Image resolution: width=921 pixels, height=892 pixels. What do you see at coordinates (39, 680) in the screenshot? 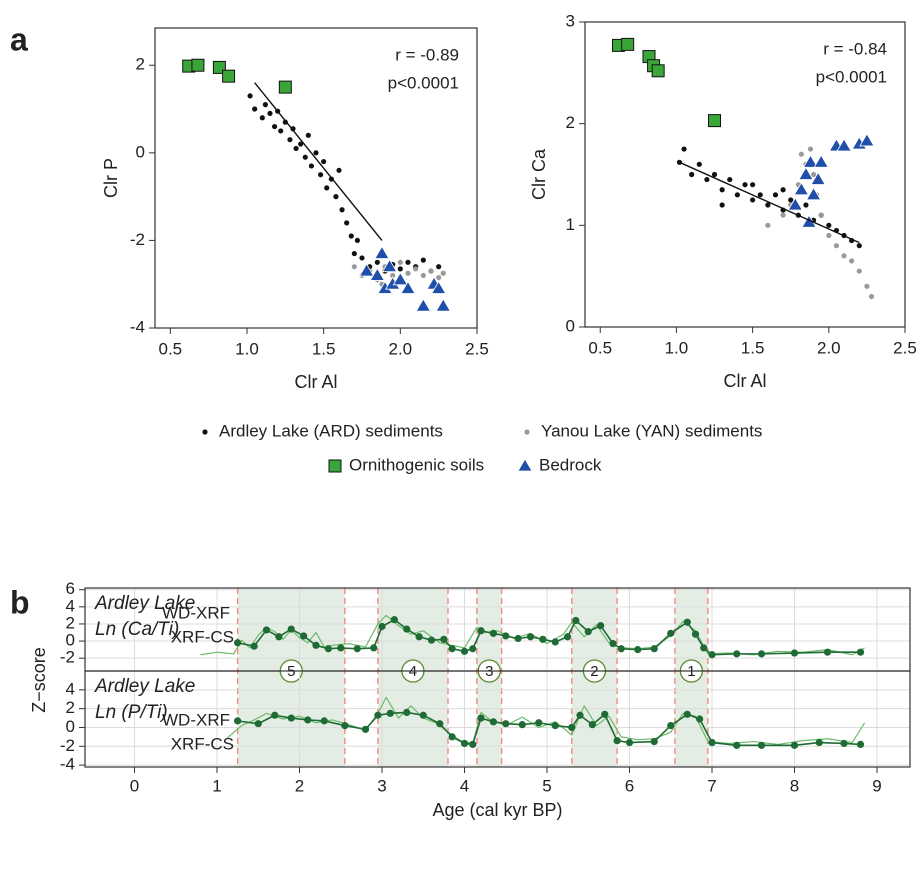
I see `y-axis-title: Z−score` at bounding box center [39, 680].